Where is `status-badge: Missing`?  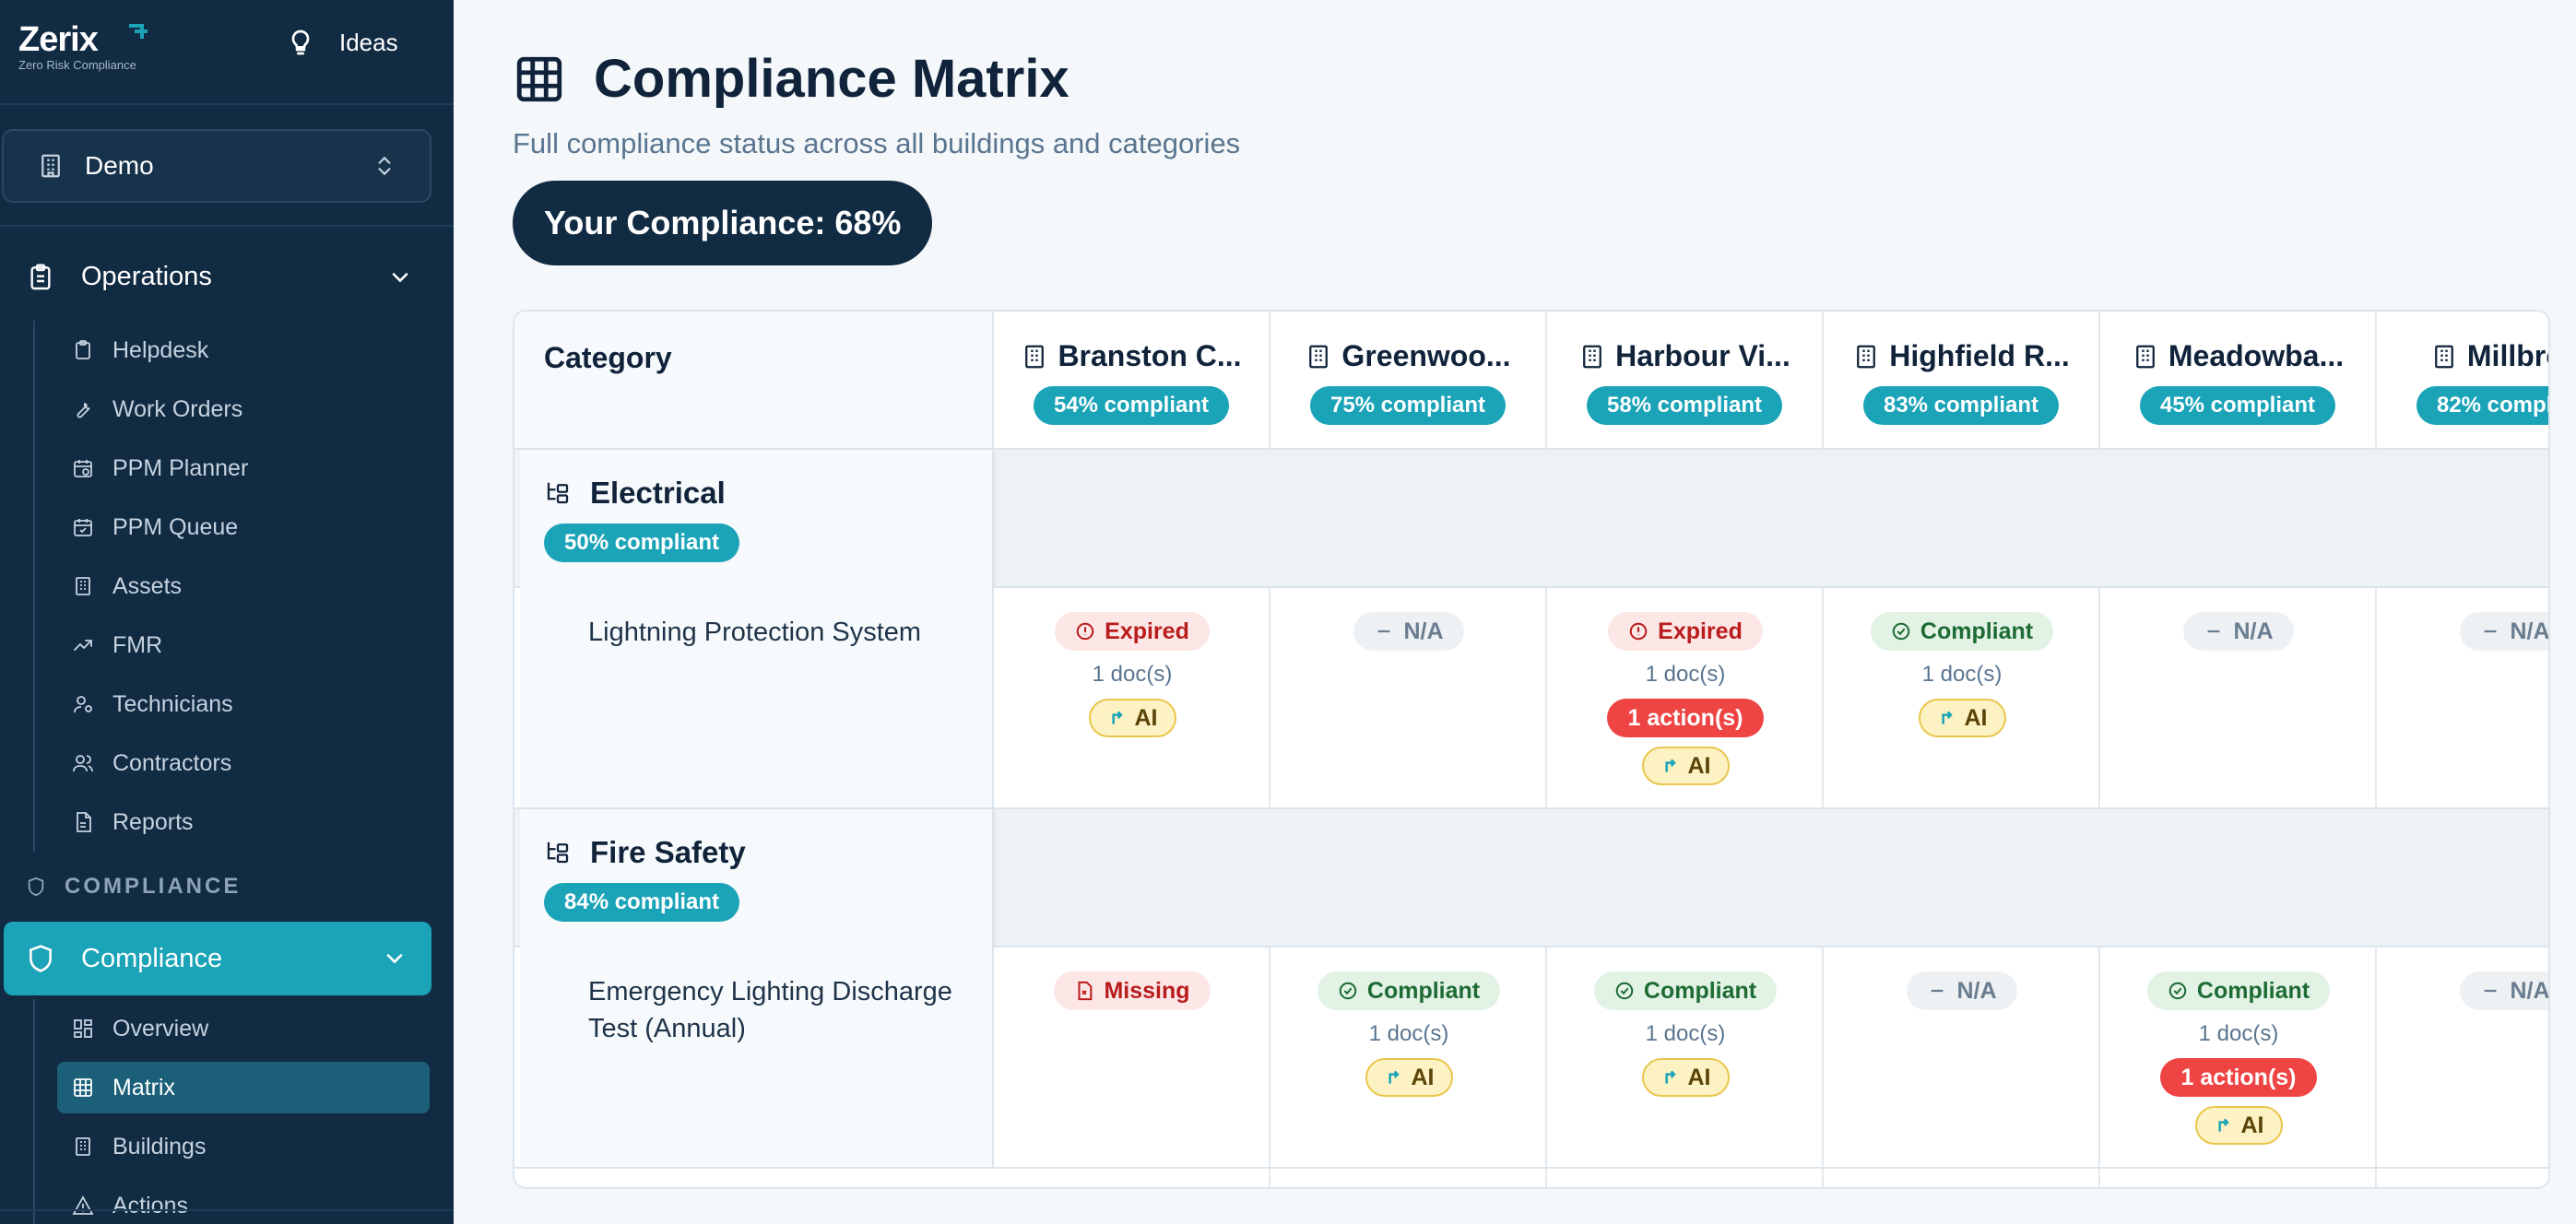 status-badge: Missing is located at coordinates (1132, 990).